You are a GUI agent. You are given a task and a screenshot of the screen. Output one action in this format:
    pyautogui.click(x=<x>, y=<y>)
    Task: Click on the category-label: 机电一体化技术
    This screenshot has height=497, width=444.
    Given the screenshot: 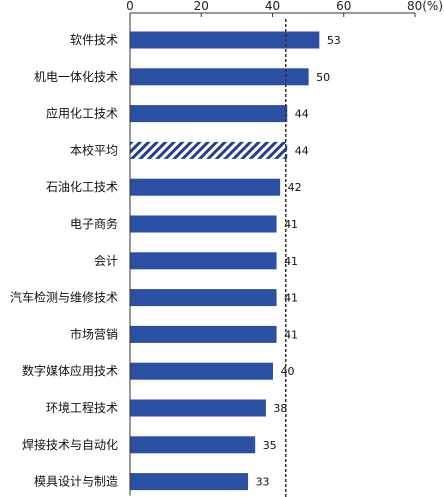 What is the action you would take?
    pyautogui.click(x=76, y=77)
    